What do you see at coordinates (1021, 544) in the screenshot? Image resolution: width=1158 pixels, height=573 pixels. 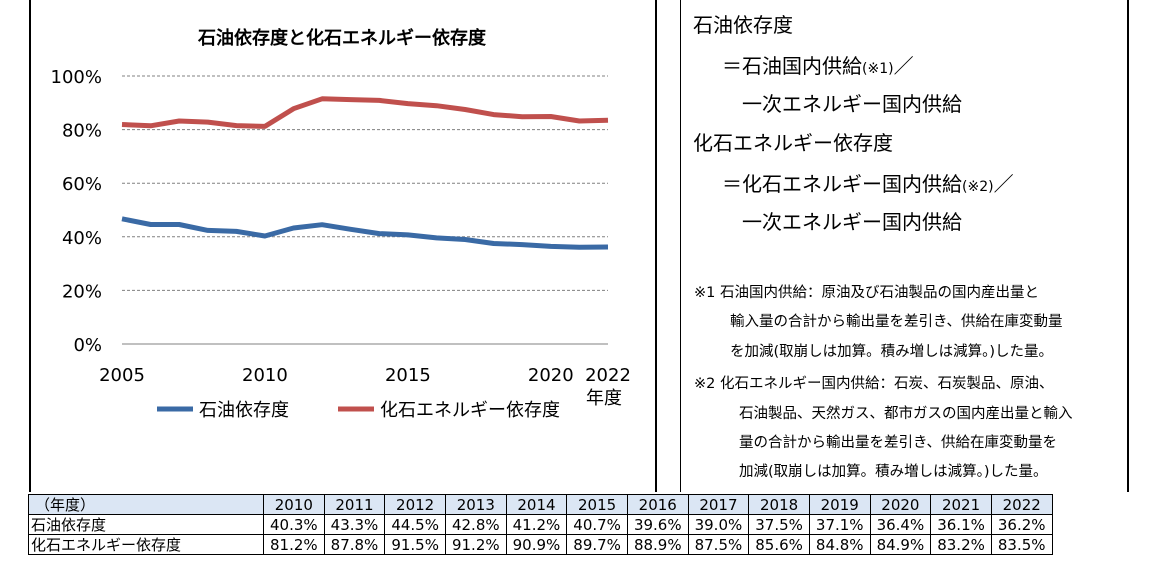 I see `table-cell: 83.5%` at bounding box center [1021, 544].